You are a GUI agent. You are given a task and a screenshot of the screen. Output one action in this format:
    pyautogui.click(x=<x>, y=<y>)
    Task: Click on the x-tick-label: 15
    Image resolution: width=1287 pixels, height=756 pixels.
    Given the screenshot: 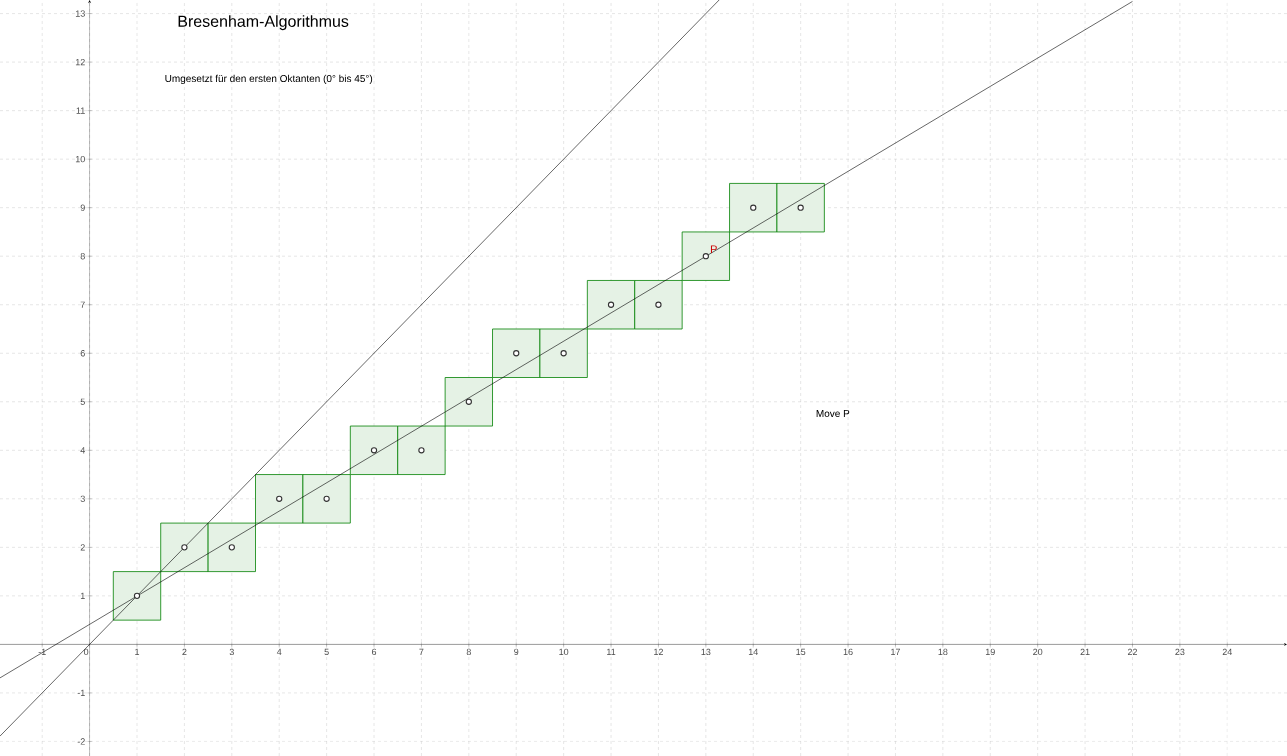 What is the action you would take?
    pyautogui.click(x=801, y=652)
    